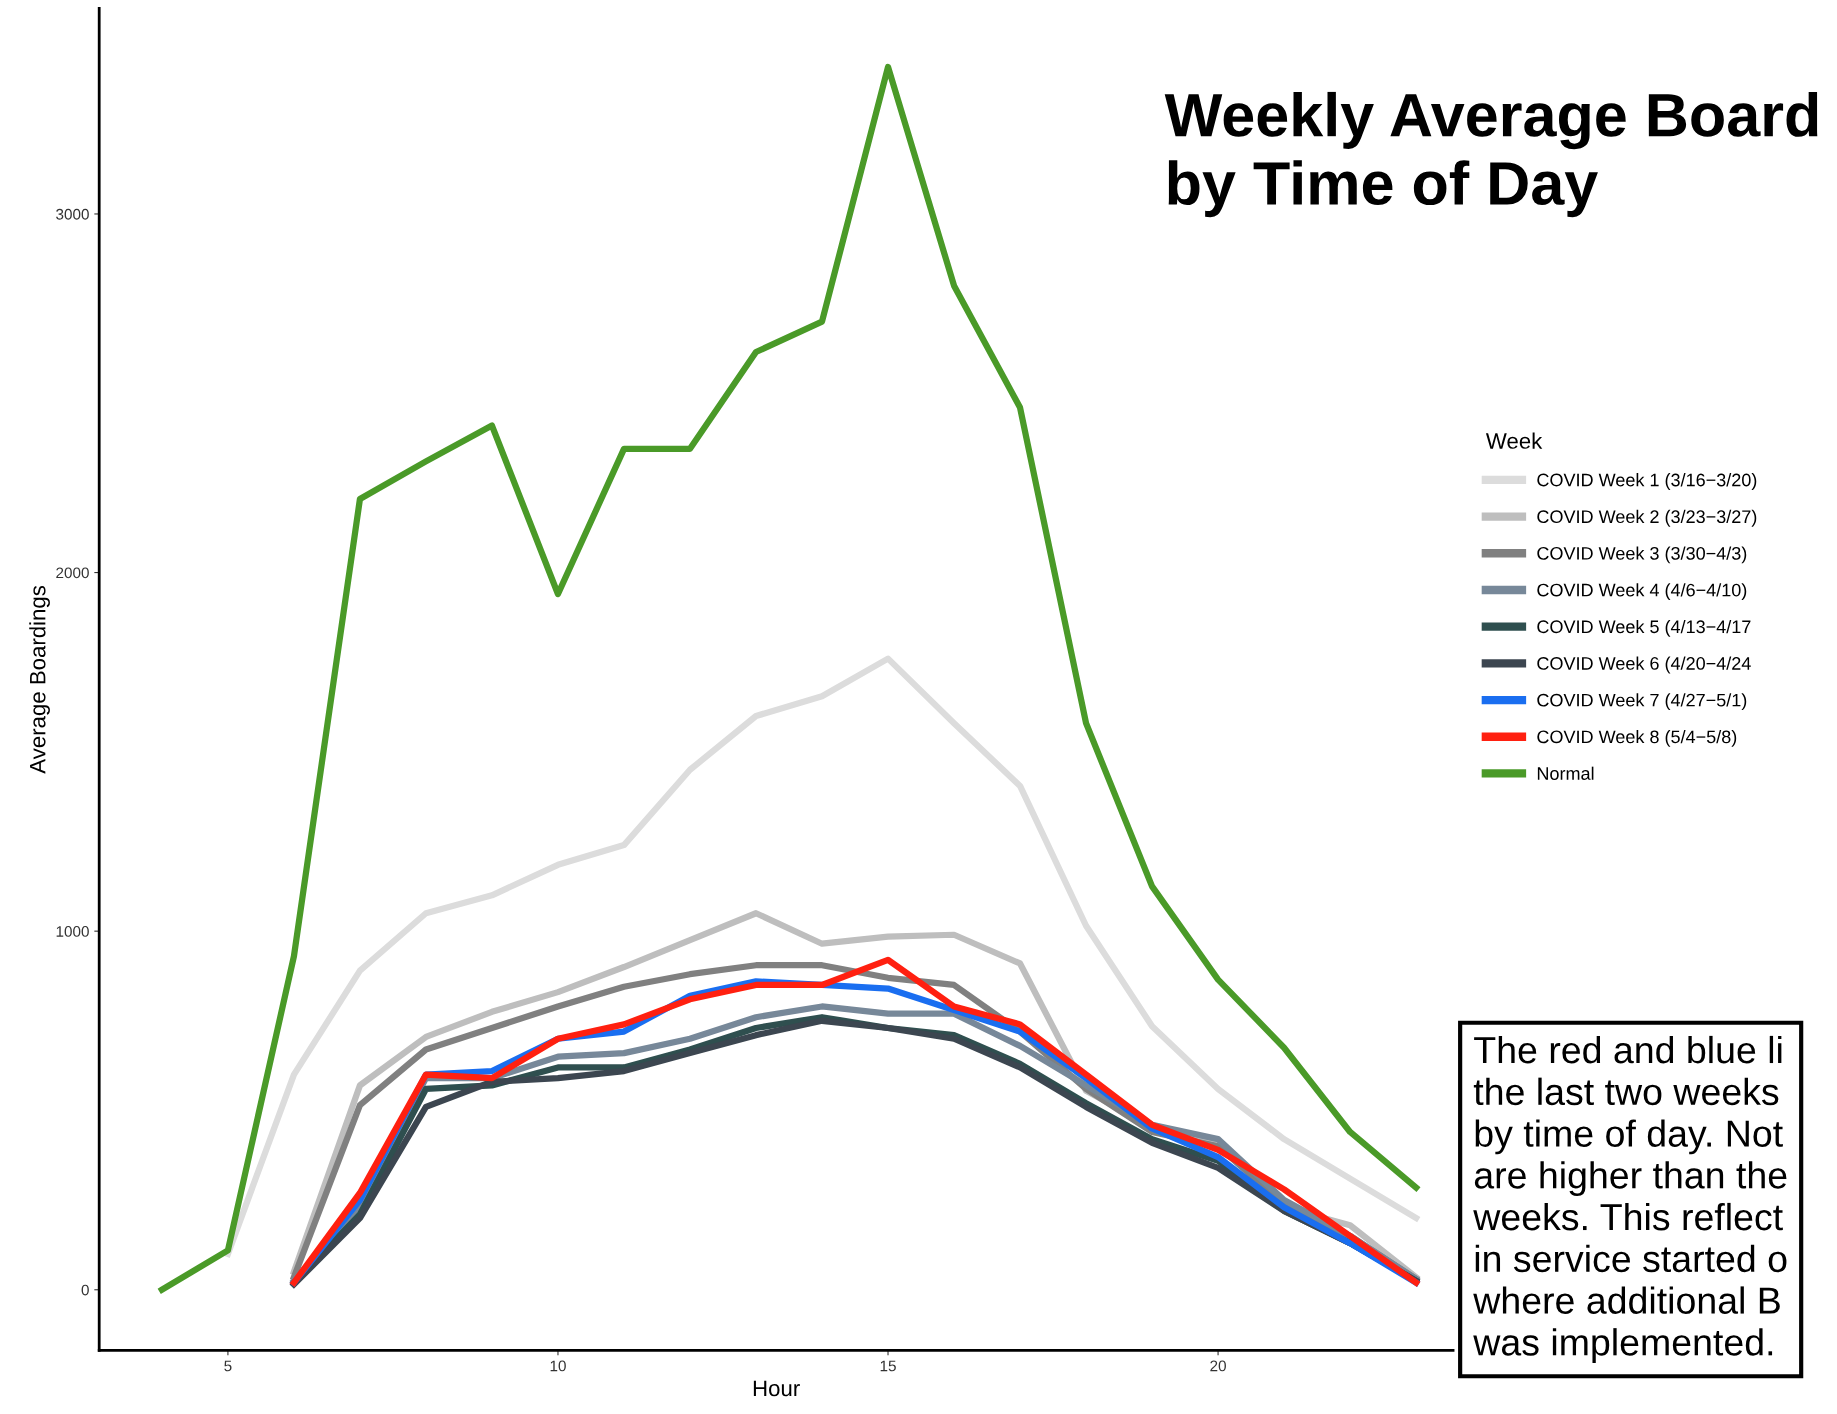  I want to click on legend-label: Normal, so click(1565, 773).